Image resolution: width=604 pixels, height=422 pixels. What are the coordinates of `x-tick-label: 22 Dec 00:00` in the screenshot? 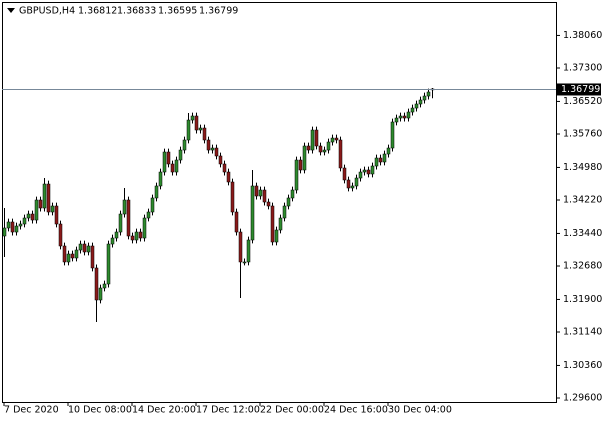 It's located at (292, 410).